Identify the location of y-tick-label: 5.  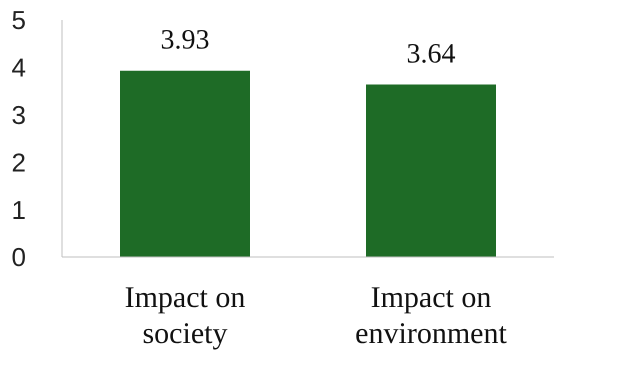
(19, 20).